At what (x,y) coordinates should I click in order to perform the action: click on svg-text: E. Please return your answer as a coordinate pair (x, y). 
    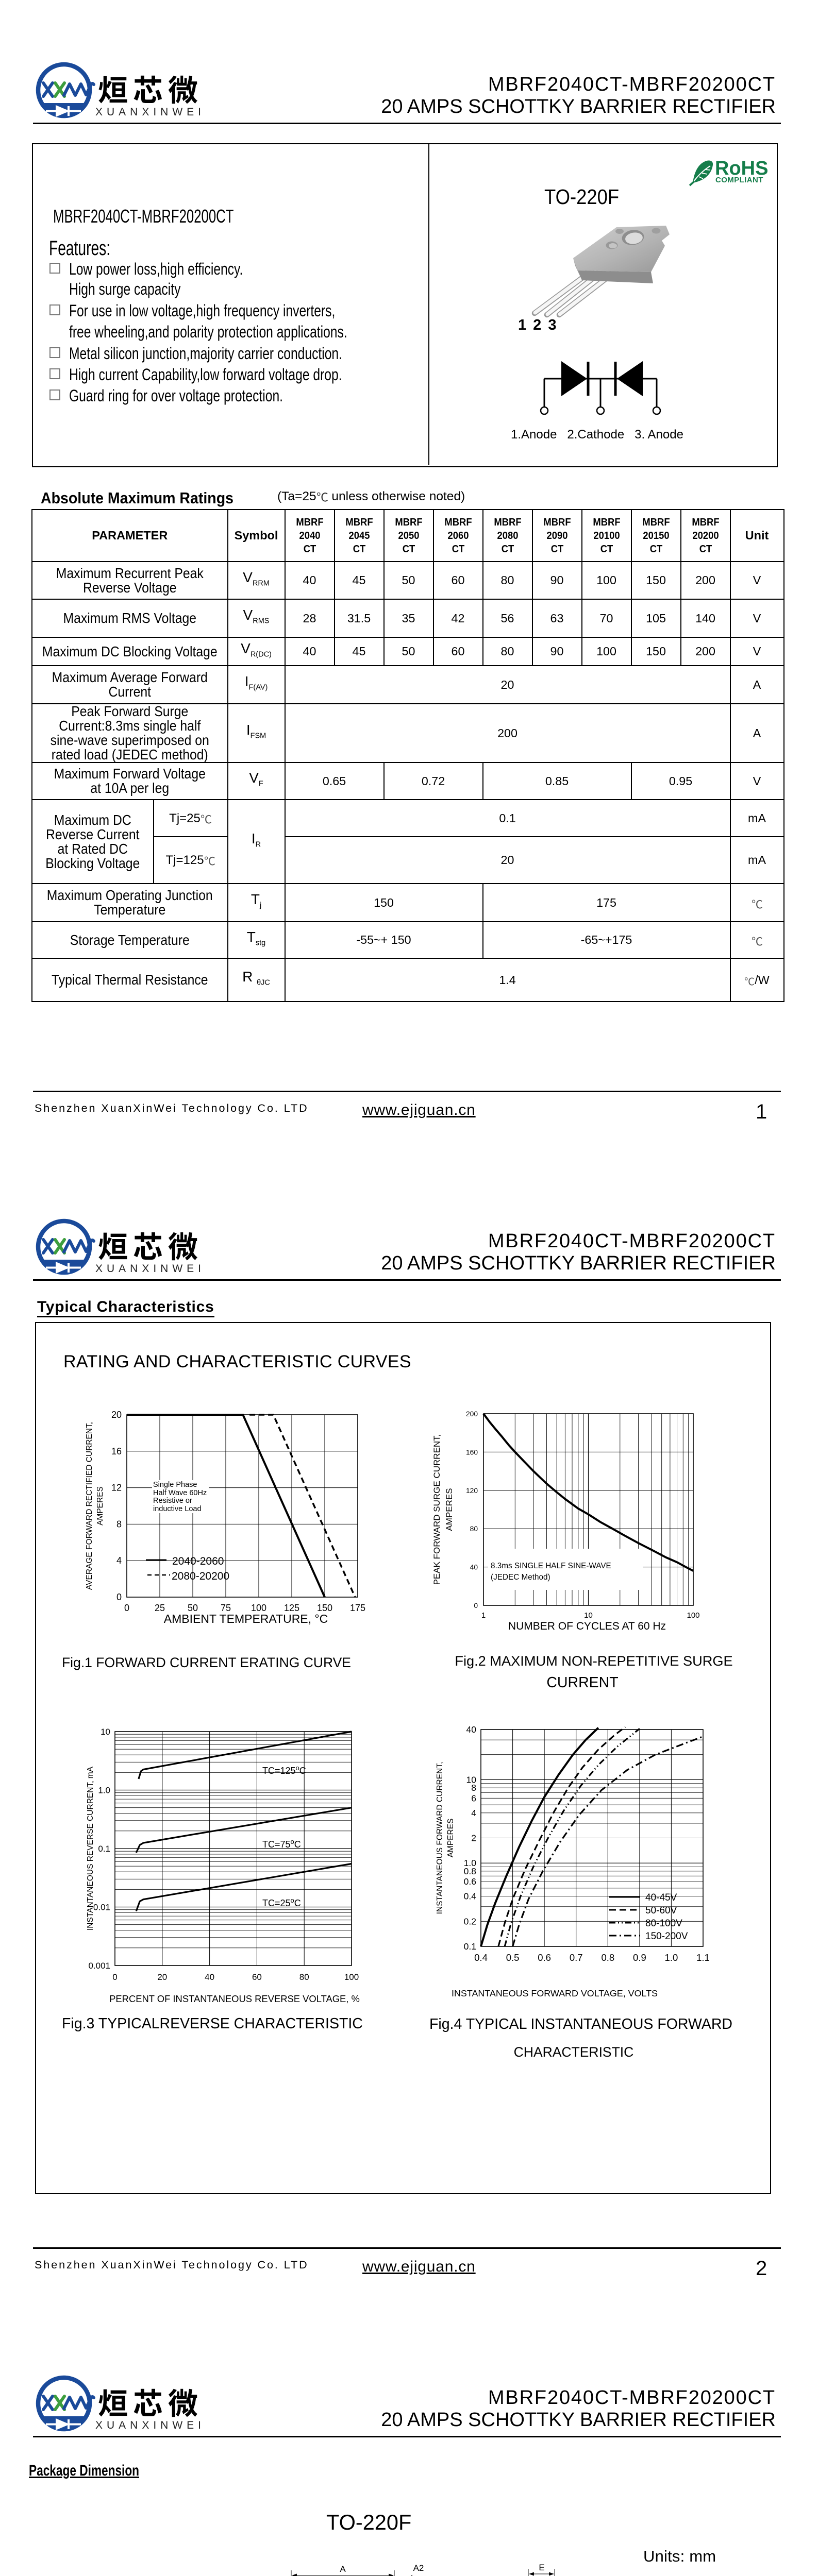
    Looking at the image, I should click on (541, 2567).